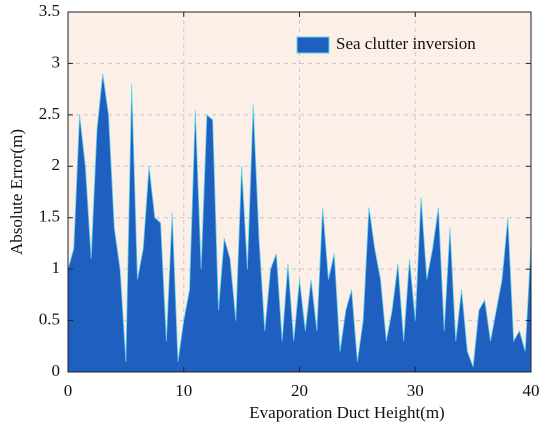 The height and width of the screenshot is (434, 550). I want to click on y-tick-label: 3.5, so click(49, 10).